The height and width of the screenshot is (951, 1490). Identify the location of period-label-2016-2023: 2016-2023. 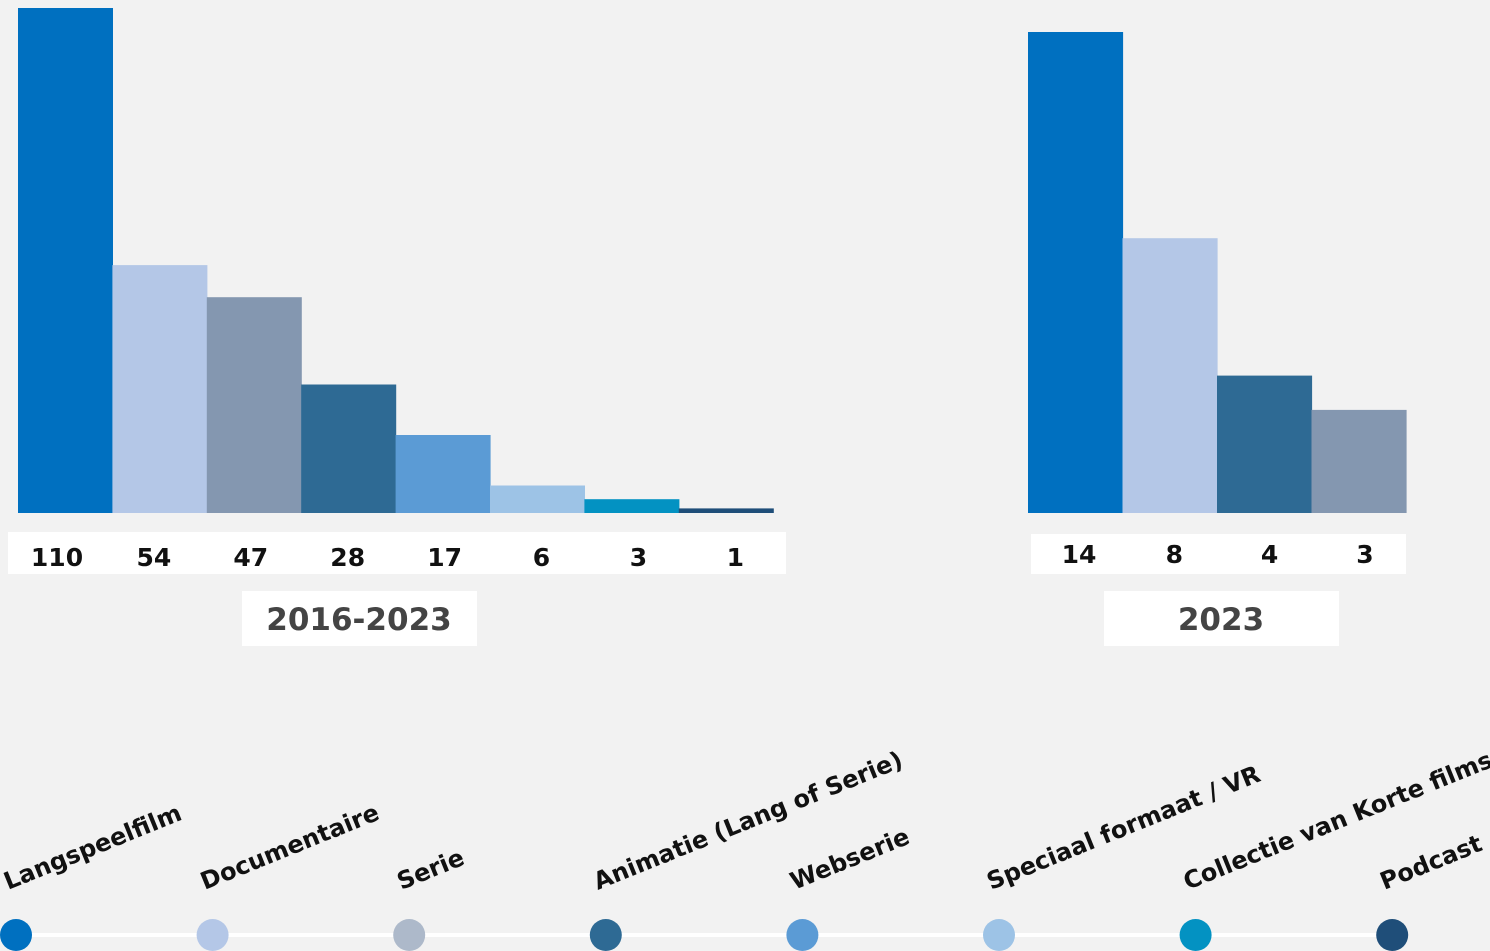
(358, 620).